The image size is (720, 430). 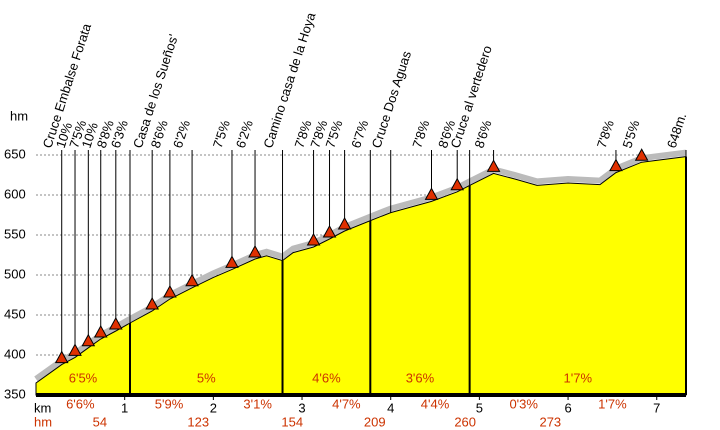 I want to click on y-axis-label: hm, so click(x=19, y=115).